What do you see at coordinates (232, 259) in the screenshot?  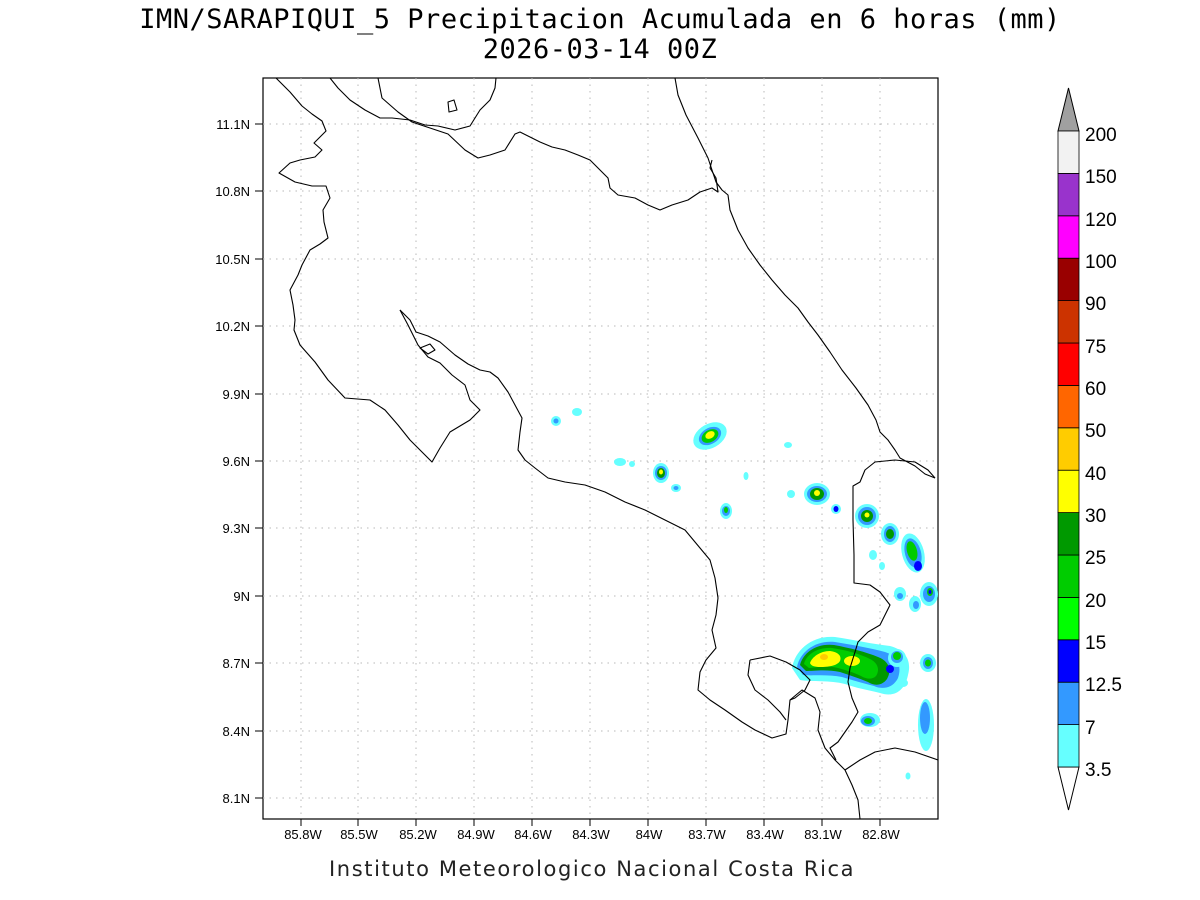 I see `y-tick-label: 10.5N` at bounding box center [232, 259].